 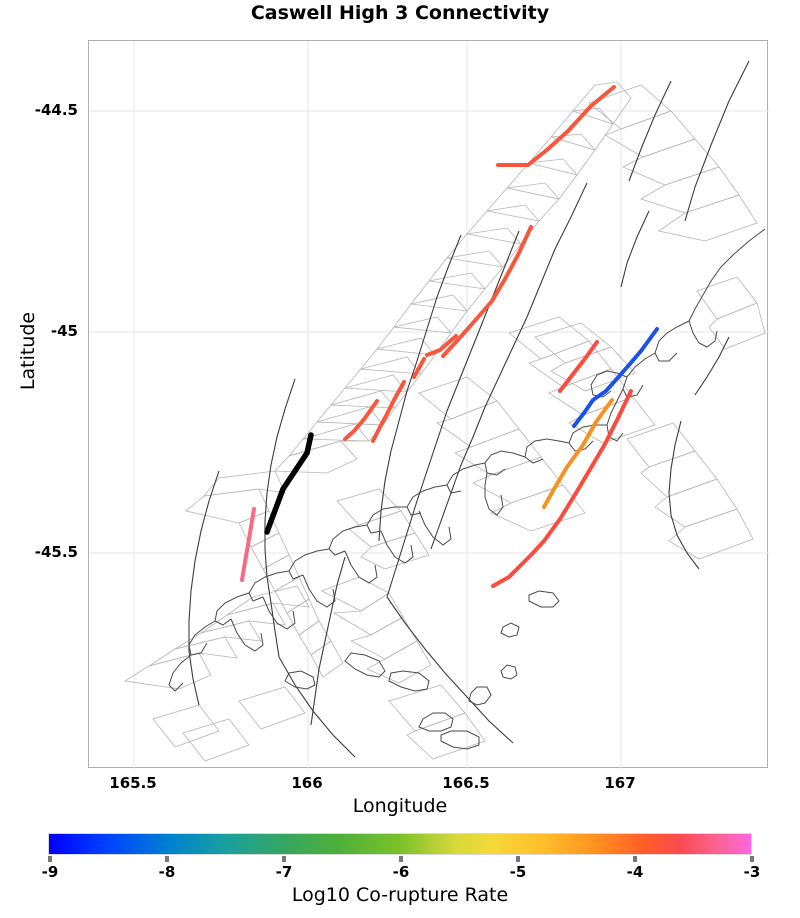 What do you see at coordinates (56, 552) in the screenshot?
I see `y-tick-label: -45.5` at bounding box center [56, 552].